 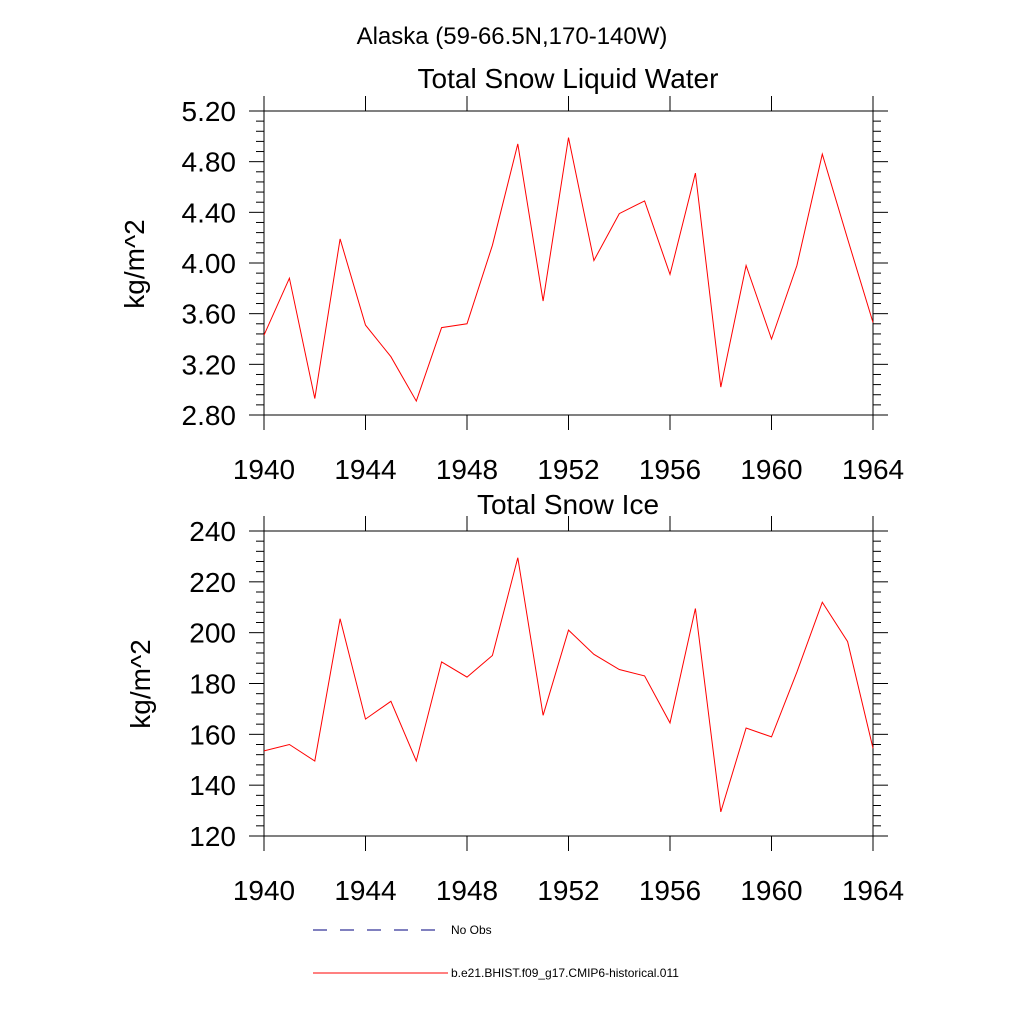 What do you see at coordinates (471, 930) in the screenshot?
I see `legend-label-no-obs: No Obs` at bounding box center [471, 930].